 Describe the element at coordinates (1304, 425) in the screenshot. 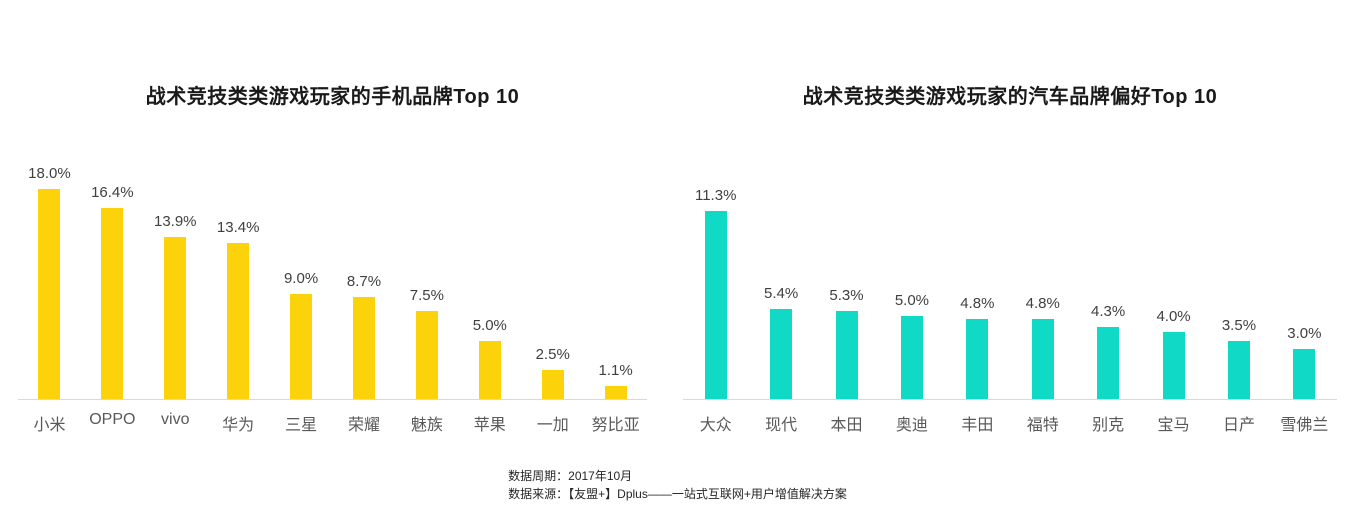

I see `category-label: 雪佛兰` at that location.